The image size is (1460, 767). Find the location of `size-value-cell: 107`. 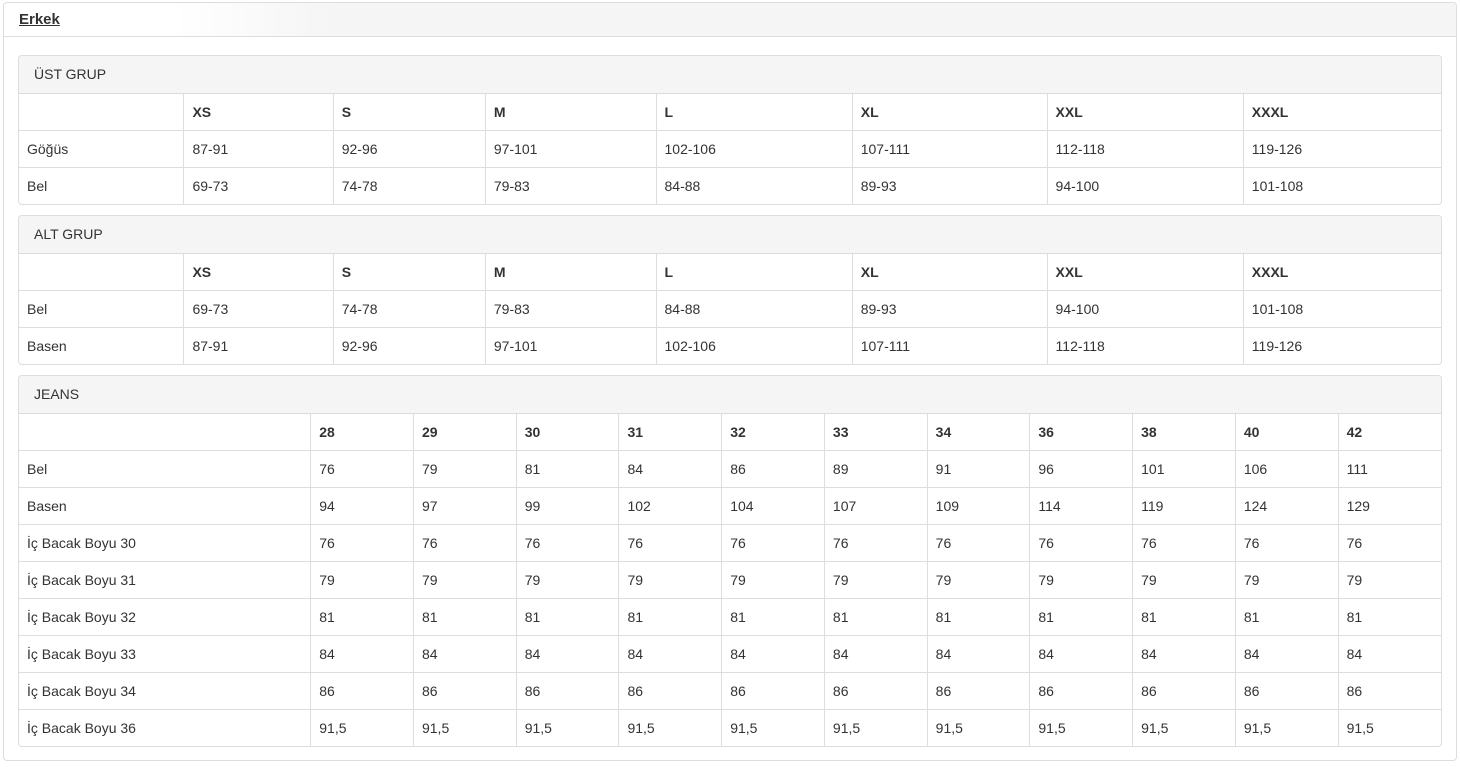

size-value-cell: 107 is located at coordinates (875, 506).